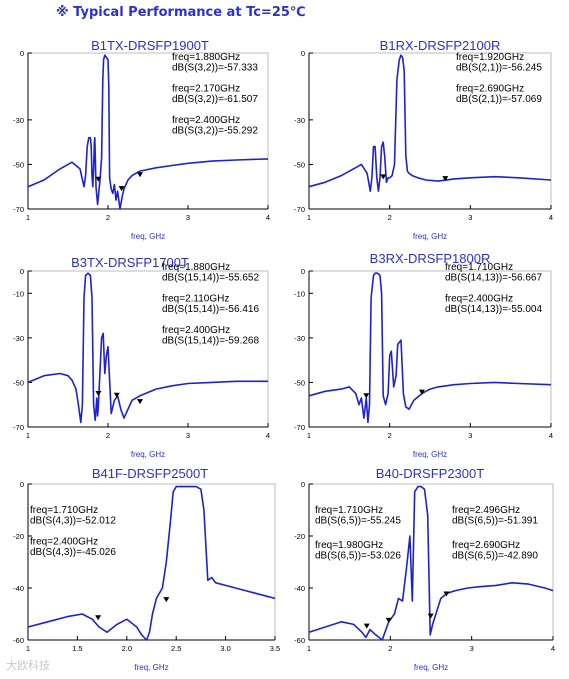 This screenshot has height=679, width=569. I want to click on marker-db-readout: dB(S(3,2))=-55.292, so click(215, 131).